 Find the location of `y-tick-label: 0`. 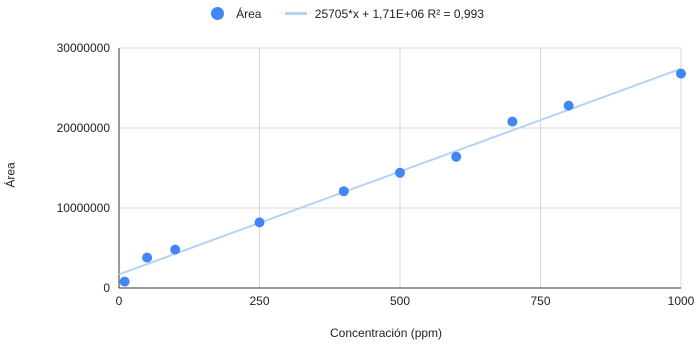

y-tick-label: 0 is located at coordinates (106, 288).